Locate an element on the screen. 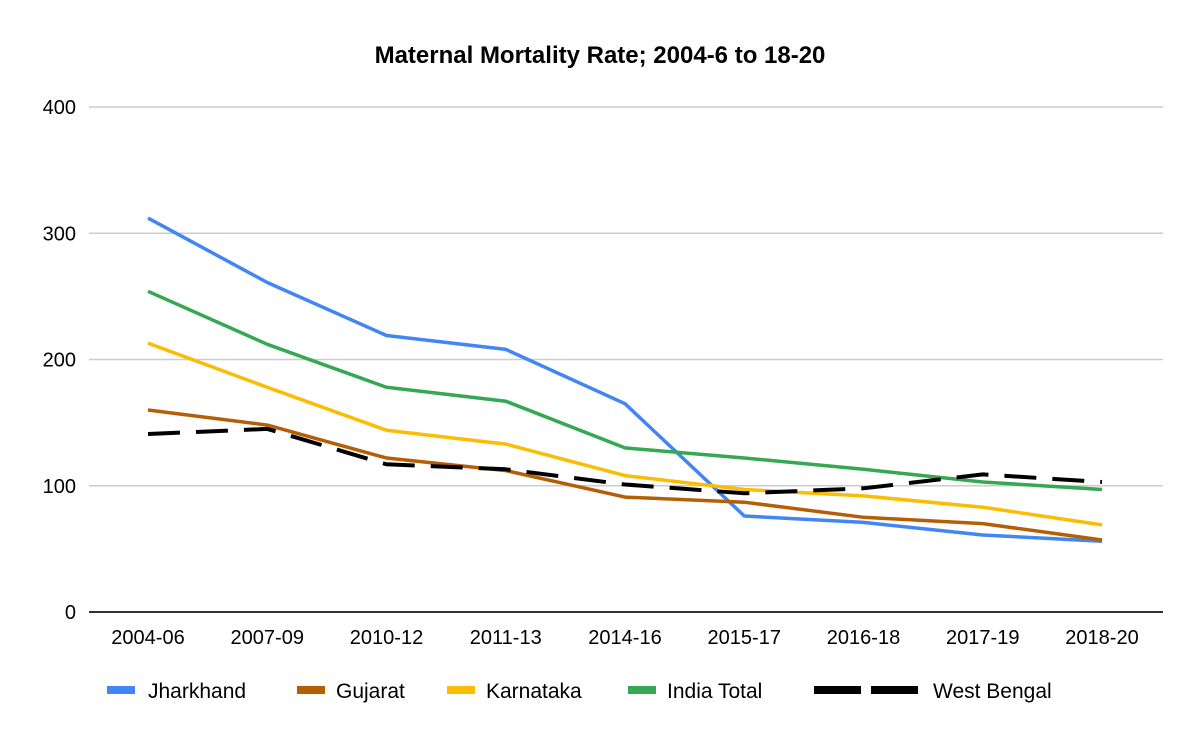  series-line-gujarat is located at coordinates (625, 475).